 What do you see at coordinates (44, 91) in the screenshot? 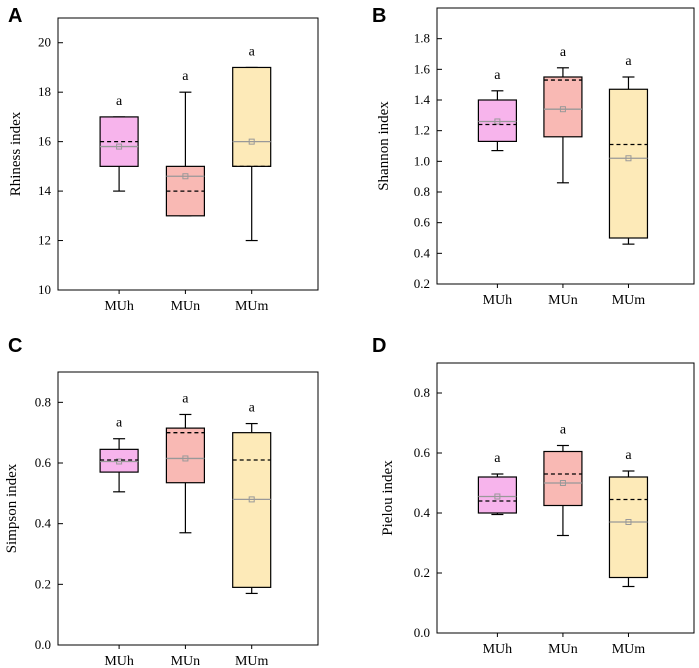
I see `y-tick-label: 18` at bounding box center [44, 91].